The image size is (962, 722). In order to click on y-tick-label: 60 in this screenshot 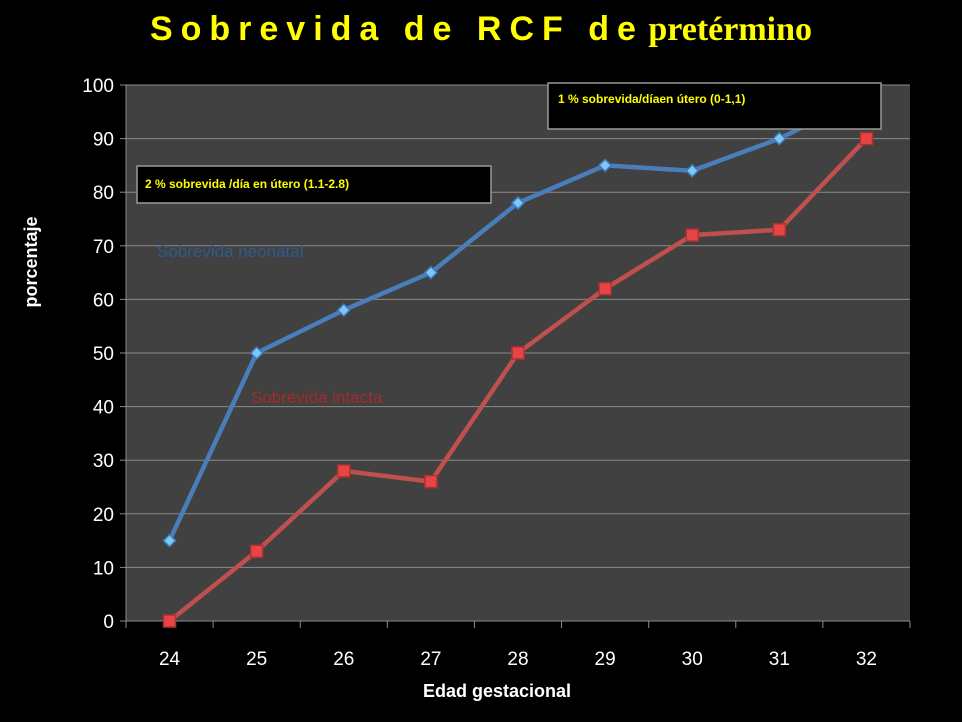, I will do `click(103, 300)`.